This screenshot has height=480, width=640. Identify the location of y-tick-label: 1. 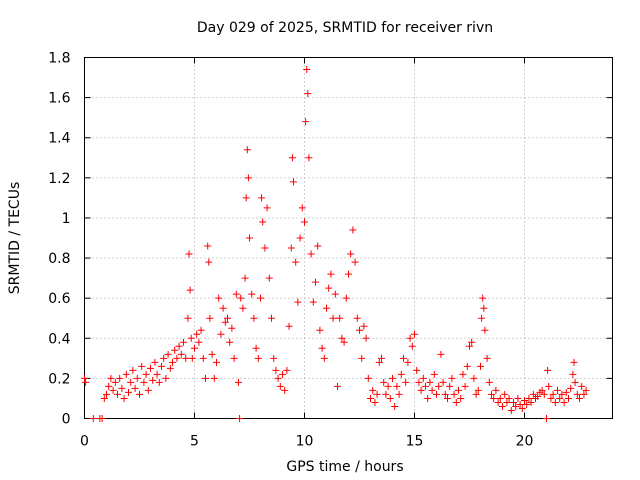
(66, 219).